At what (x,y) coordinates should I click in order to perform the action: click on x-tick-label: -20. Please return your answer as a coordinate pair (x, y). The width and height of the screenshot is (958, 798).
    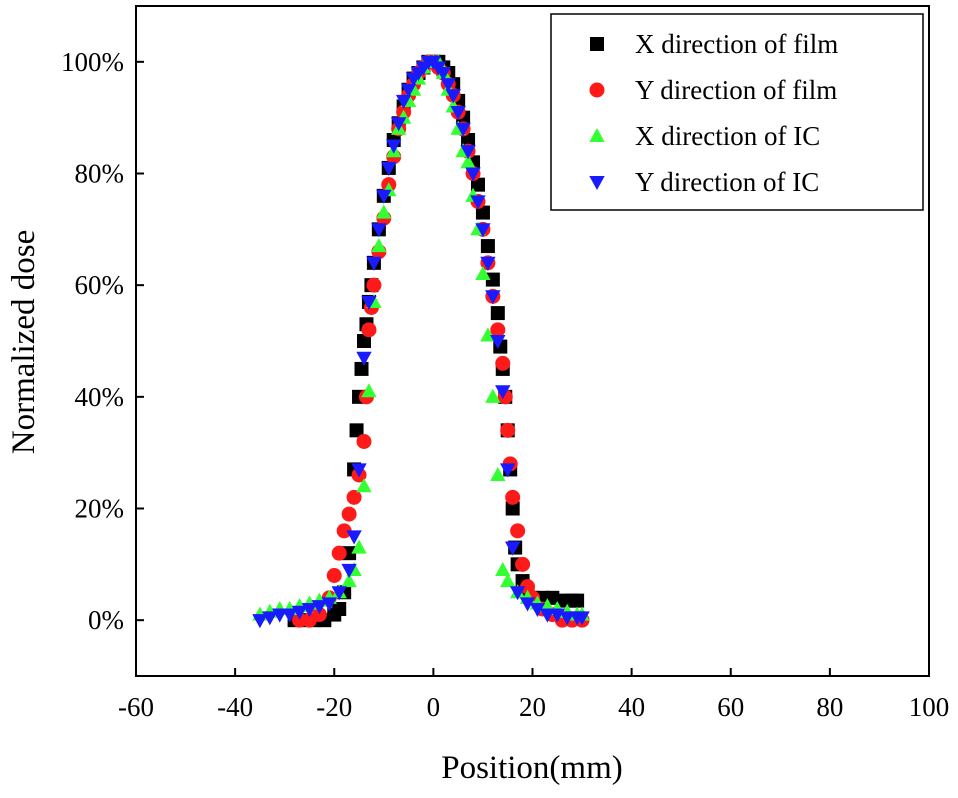
    Looking at the image, I should click on (334, 707).